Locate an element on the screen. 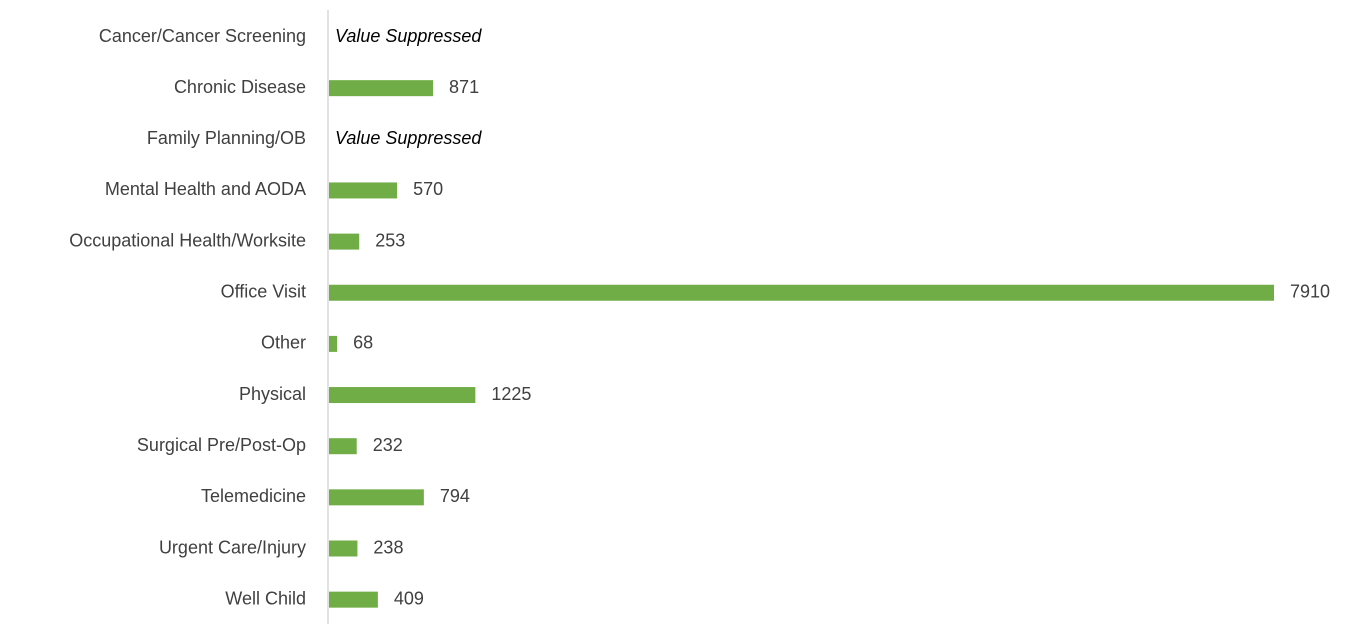  category-label: Cancer/Cancer Screening is located at coordinates (202, 36).